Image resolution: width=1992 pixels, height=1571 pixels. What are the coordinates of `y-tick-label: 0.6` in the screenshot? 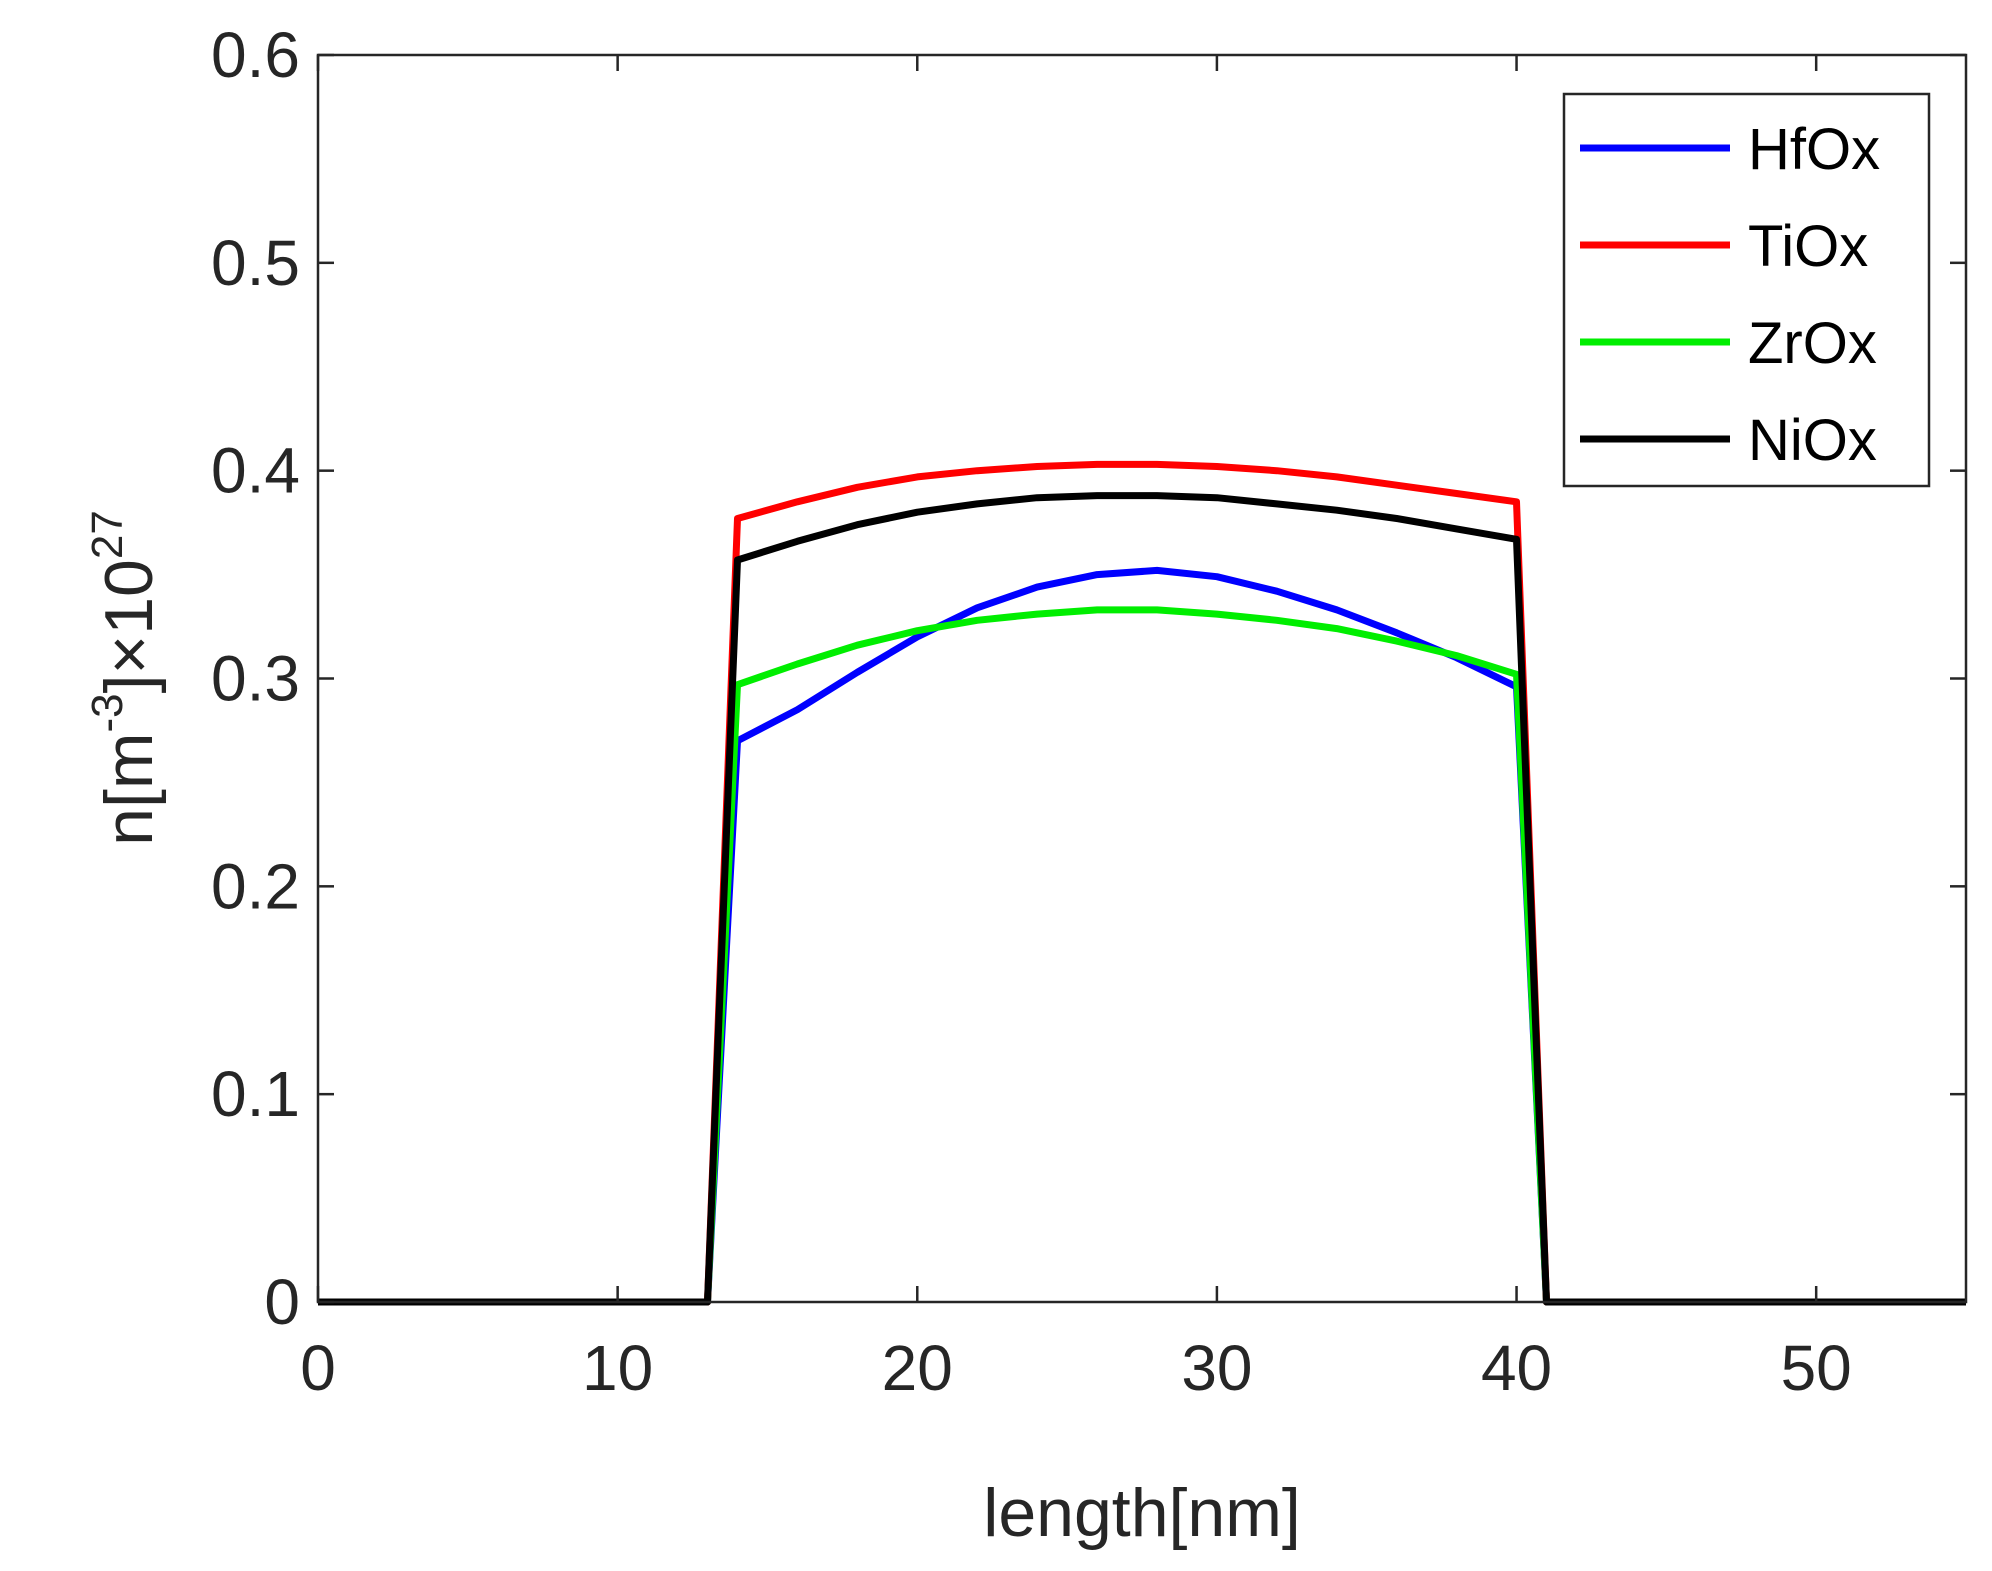 It's located at (255, 55).